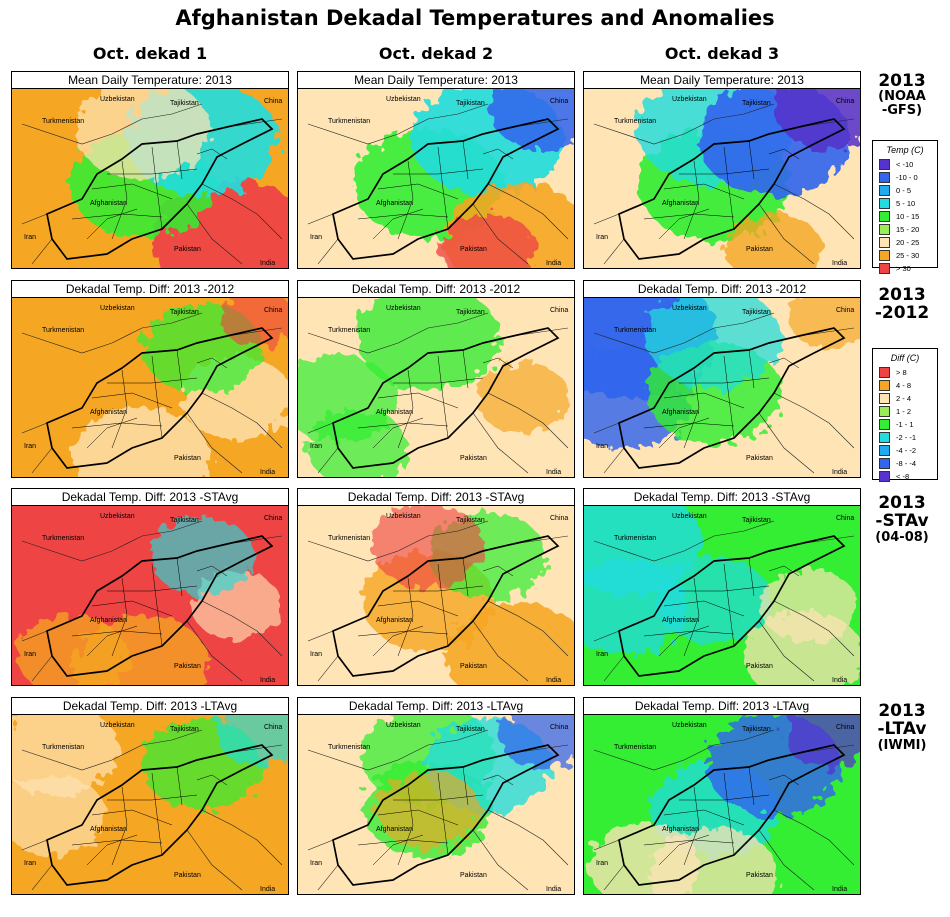 The width and height of the screenshot is (950, 917). I want to click on legend-item: 15 - 20, so click(905, 229).